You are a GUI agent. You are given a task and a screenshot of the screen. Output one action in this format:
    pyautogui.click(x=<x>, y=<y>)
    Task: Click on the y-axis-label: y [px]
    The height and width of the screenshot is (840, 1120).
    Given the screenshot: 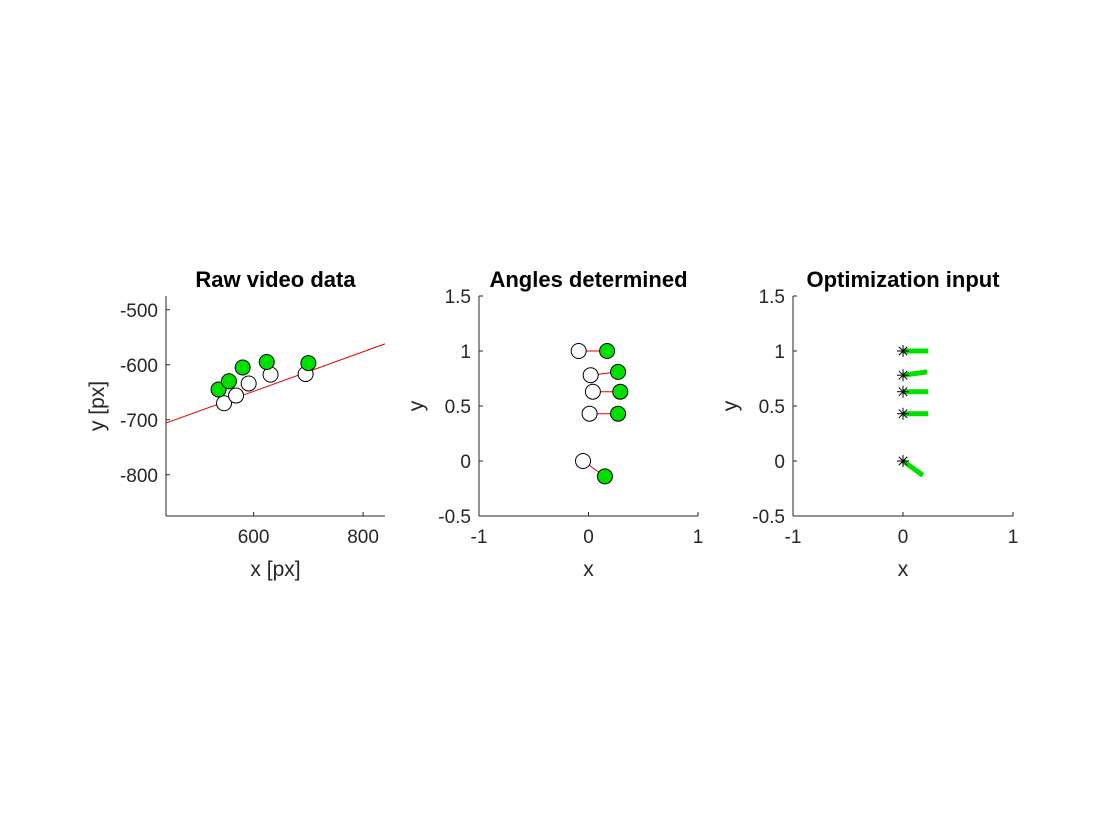 What is the action you would take?
    pyautogui.click(x=97, y=406)
    